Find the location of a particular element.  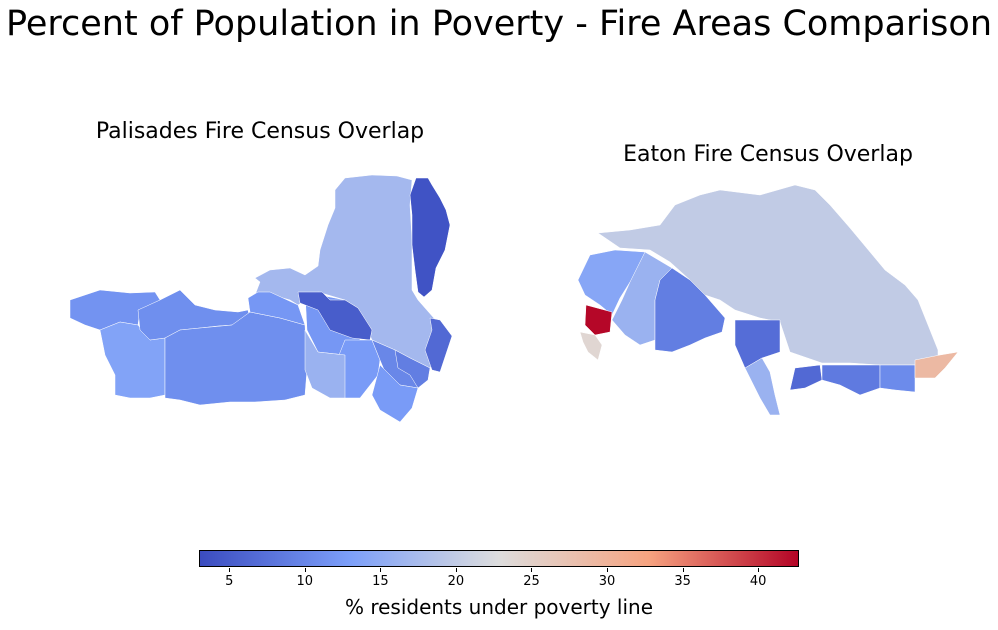

colorbar-label: % residents under poverty line is located at coordinates (499, 607).